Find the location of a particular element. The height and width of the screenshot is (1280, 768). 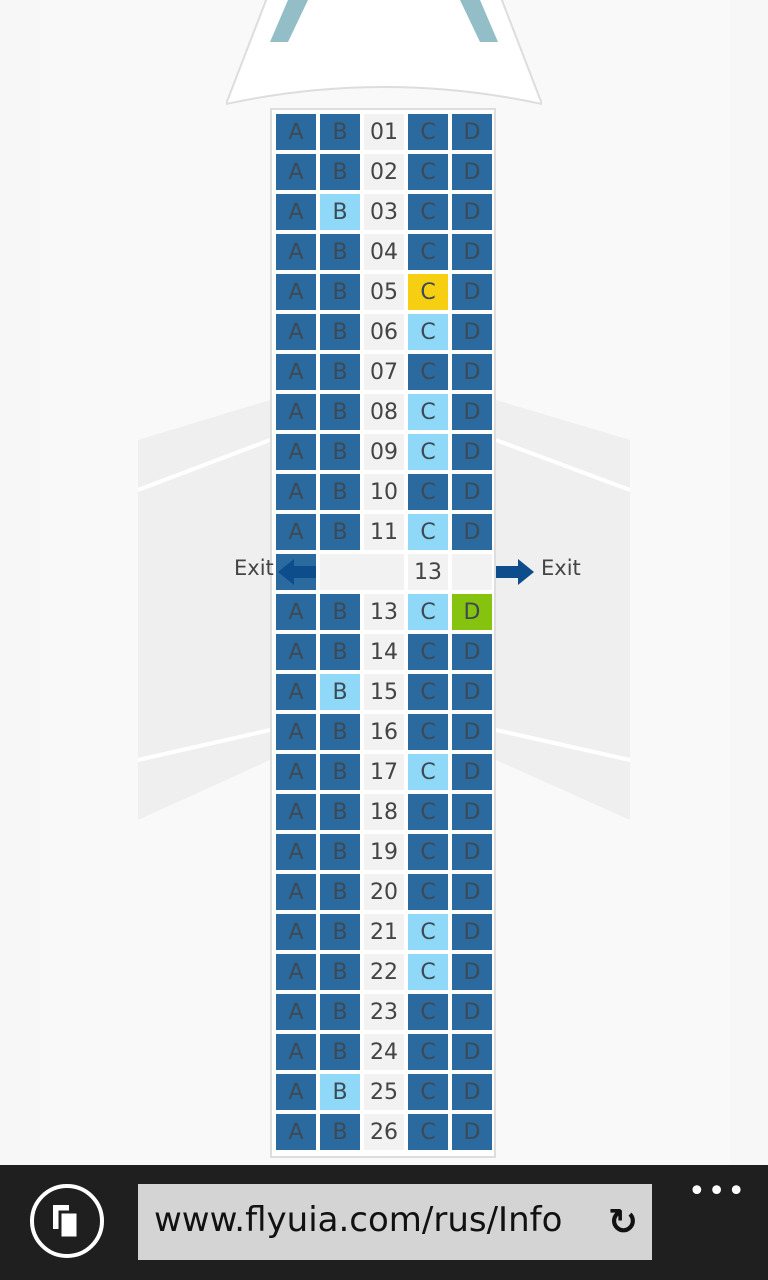

seat-07B: B is located at coordinates (340, 372).